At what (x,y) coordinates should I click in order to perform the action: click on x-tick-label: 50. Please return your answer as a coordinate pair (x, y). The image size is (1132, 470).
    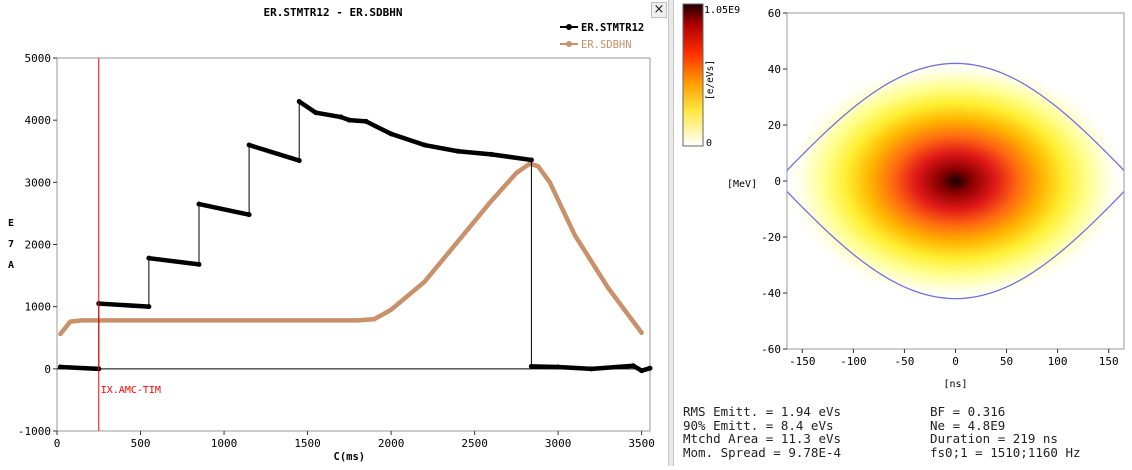
    Looking at the image, I should click on (1006, 361).